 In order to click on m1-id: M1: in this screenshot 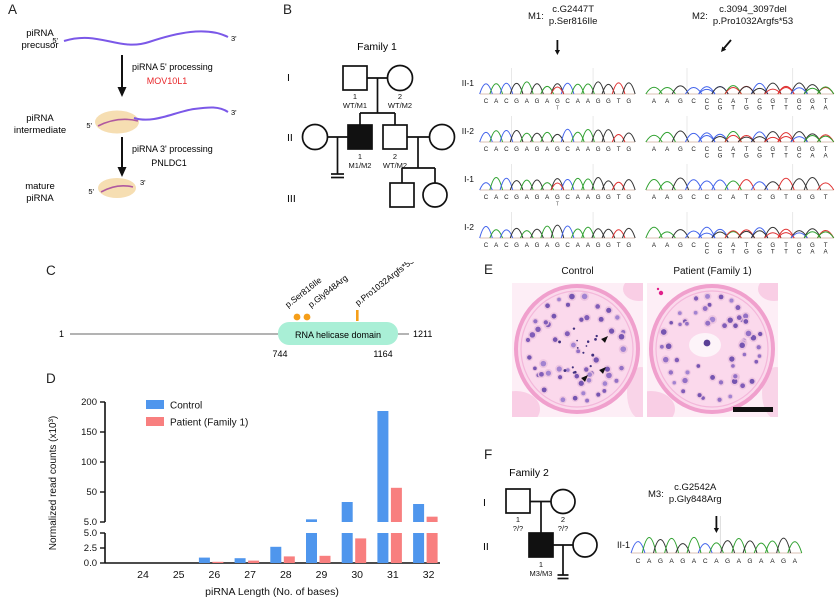, I will do `click(536, 16)`.